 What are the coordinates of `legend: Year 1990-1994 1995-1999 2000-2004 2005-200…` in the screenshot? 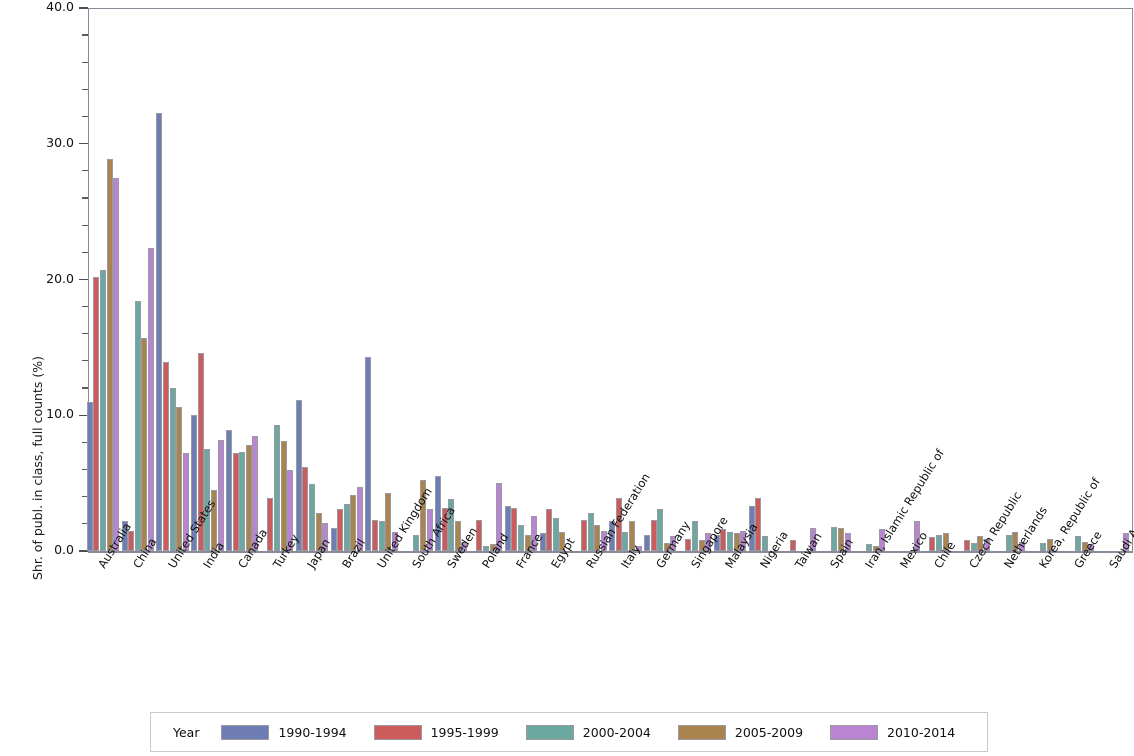 It's located at (569, 732).